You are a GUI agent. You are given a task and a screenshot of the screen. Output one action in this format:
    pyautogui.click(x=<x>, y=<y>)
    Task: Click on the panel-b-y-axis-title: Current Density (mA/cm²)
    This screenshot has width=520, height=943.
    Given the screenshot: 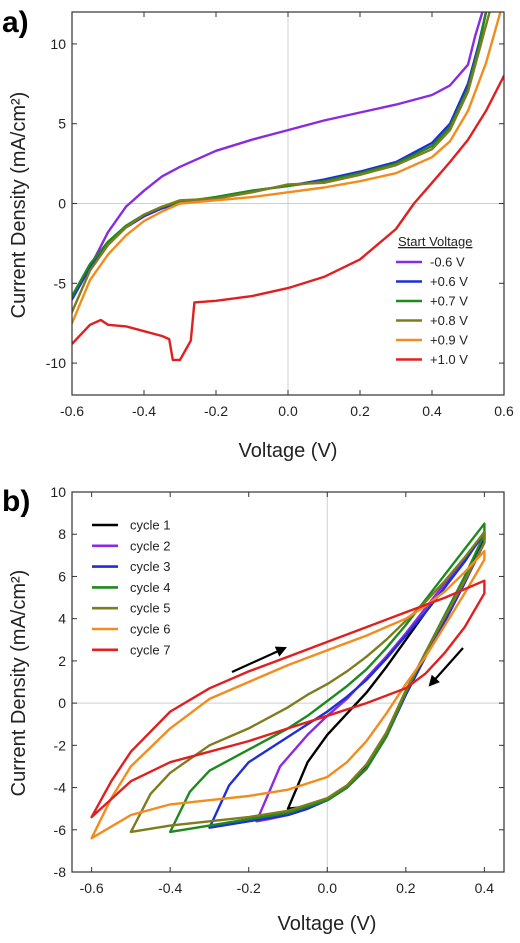 What is the action you would take?
    pyautogui.click(x=19, y=683)
    